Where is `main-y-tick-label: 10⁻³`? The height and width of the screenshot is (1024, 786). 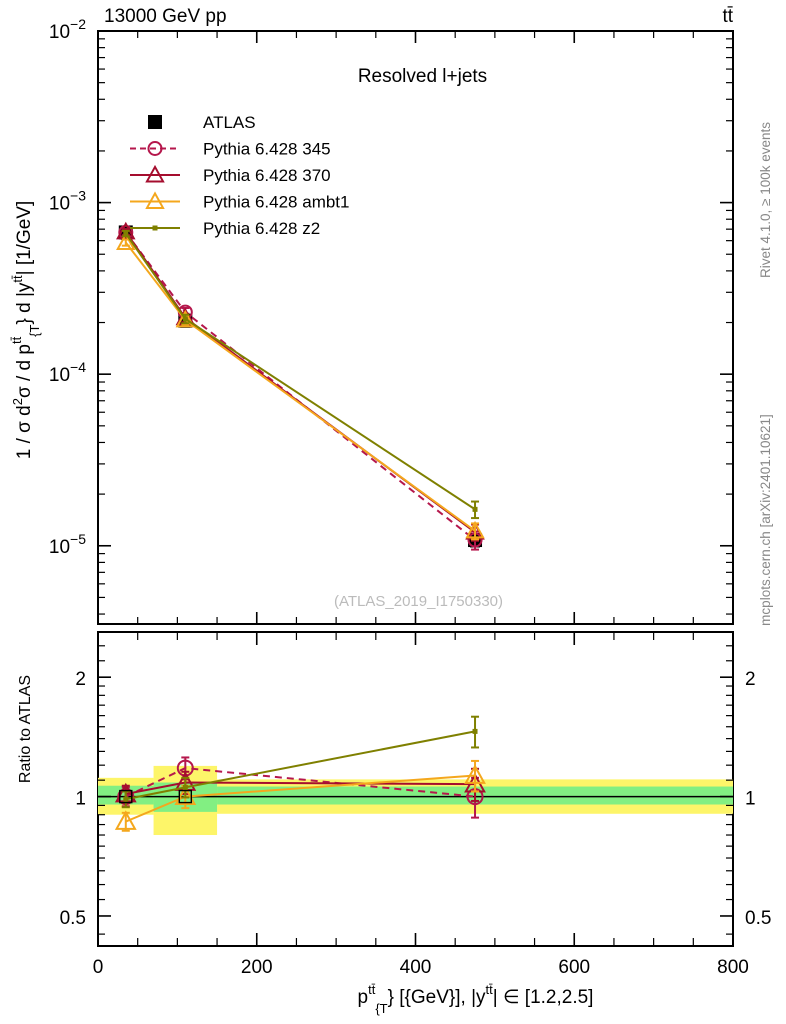 main-y-tick-label: 10⁻³ is located at coordinates (67, 201).